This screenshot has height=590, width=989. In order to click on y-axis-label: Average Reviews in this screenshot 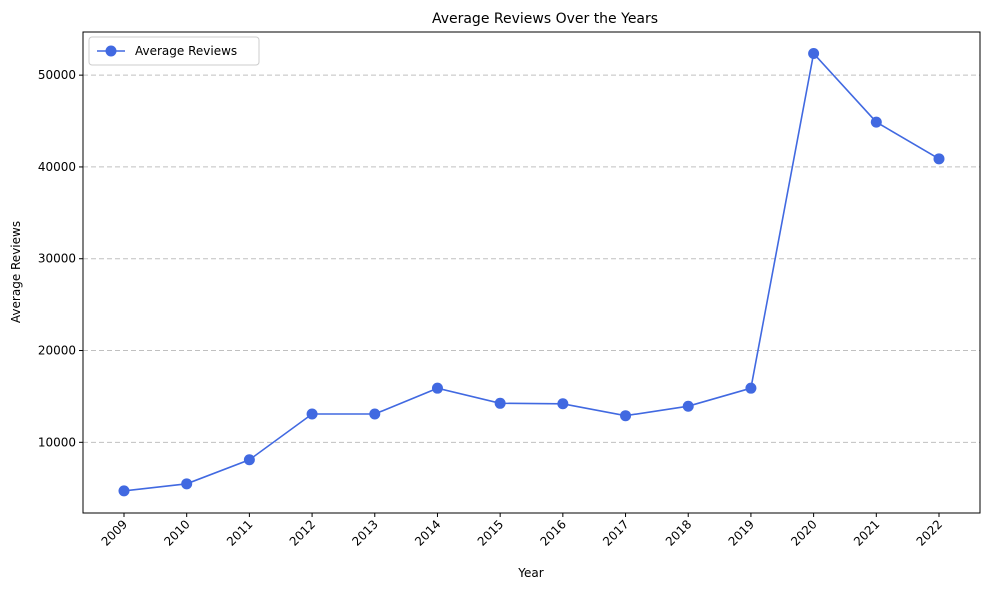, I will do `click(16, 272)`.